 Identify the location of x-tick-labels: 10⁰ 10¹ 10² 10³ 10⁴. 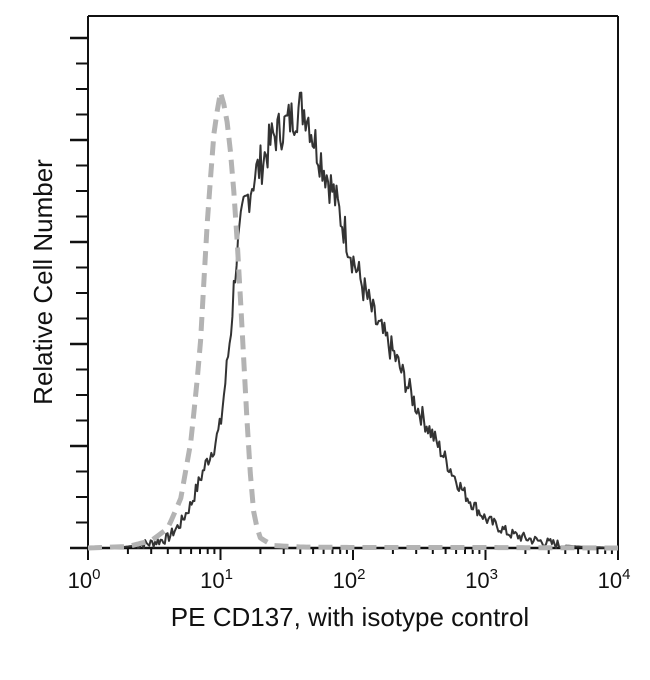
(349, 579).